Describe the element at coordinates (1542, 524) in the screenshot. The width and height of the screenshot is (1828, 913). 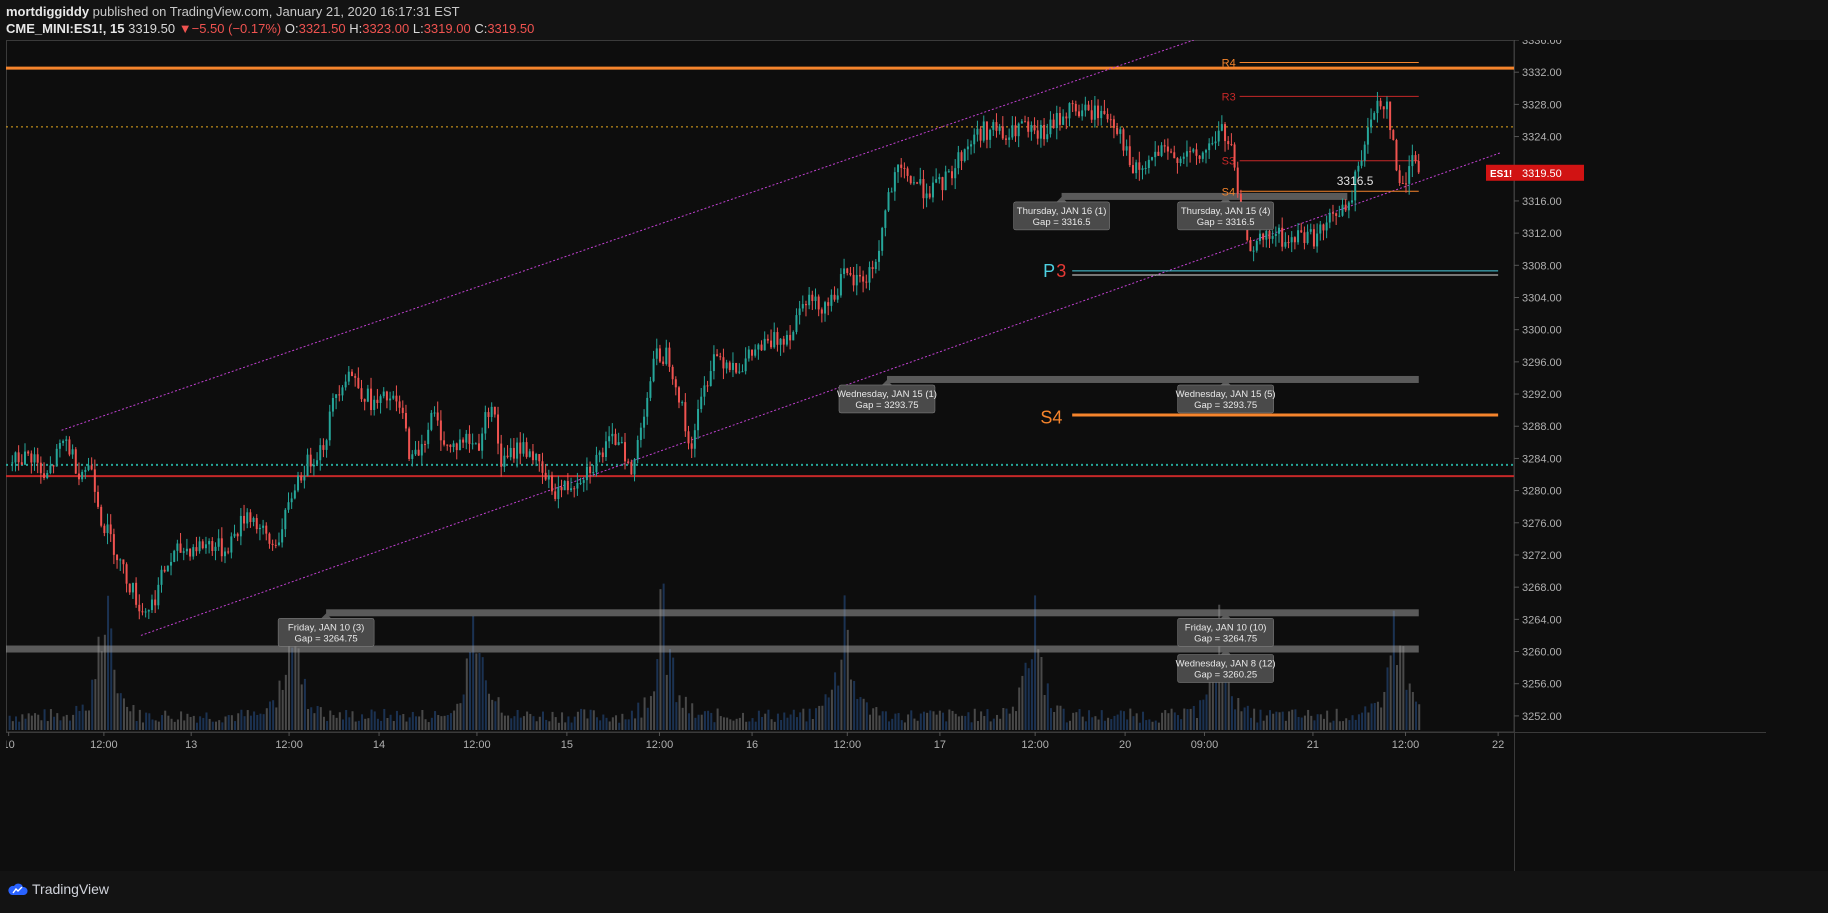
I see `price-tick-label: 3276.00` at that location.